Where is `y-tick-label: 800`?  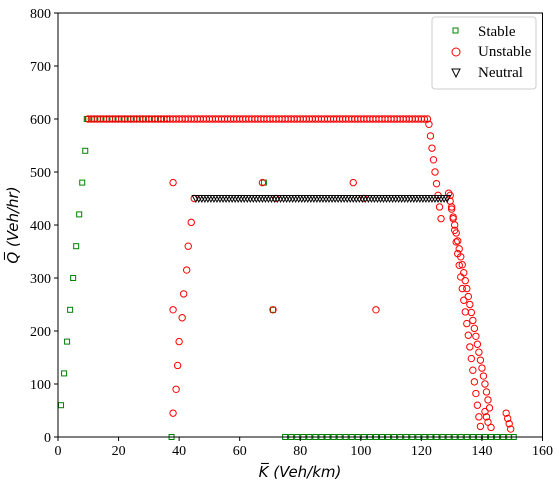
y-tick-label: 800 is located at coordinates (40, 14).